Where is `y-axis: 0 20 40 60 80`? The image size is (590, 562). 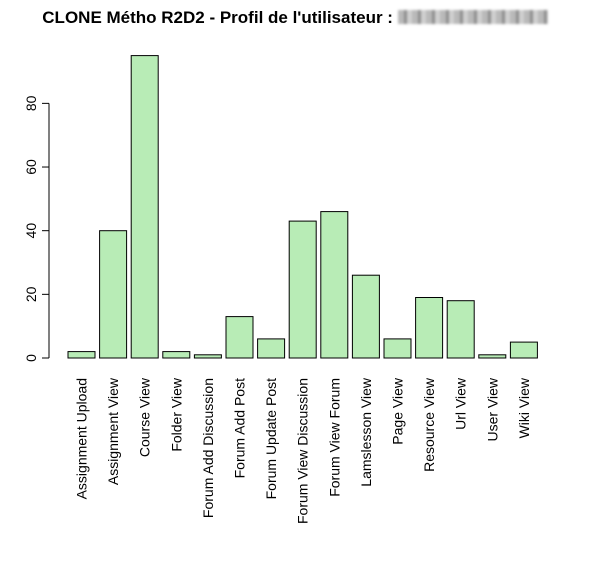
y-axis: 0 20 40 60 80 is located at coordinates (36, 228).